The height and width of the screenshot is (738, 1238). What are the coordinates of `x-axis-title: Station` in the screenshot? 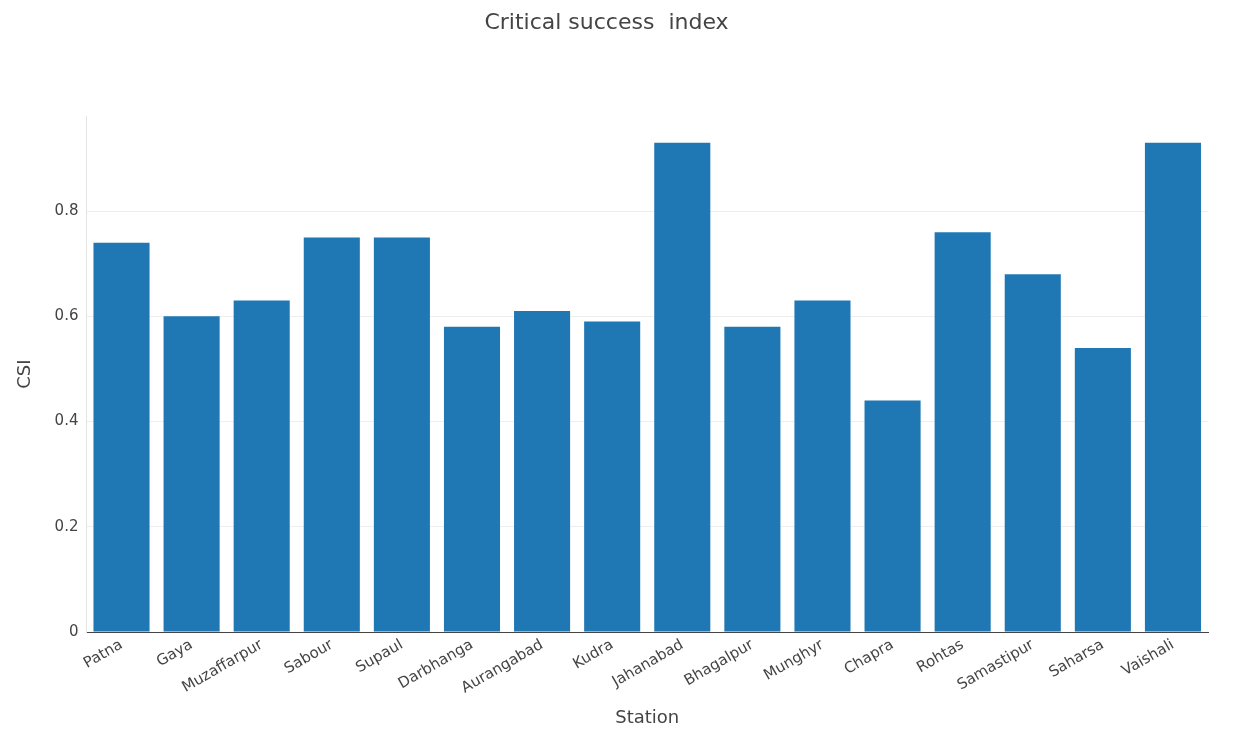 It's located at (647, 716).